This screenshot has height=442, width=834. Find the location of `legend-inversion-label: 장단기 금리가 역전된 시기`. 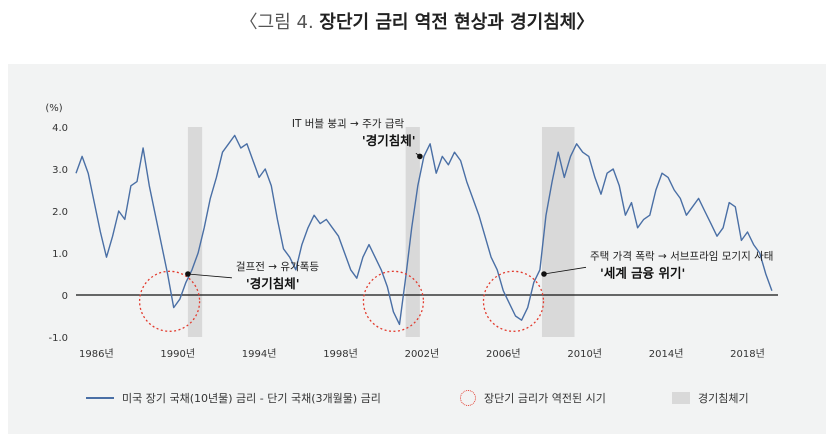

legend-inversion-label: 장단기 금리가 역전된 시기 is located at coordinates (545, 398).